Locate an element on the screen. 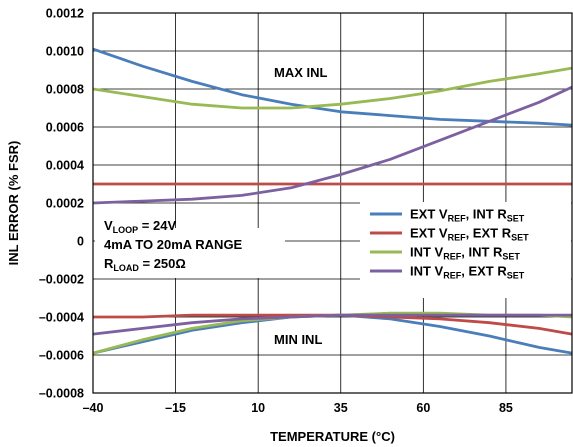 Image resolution: width=573 pixels, height=447 pixels. max-inl-label: MAX INL is located at coordinates (301, 72).